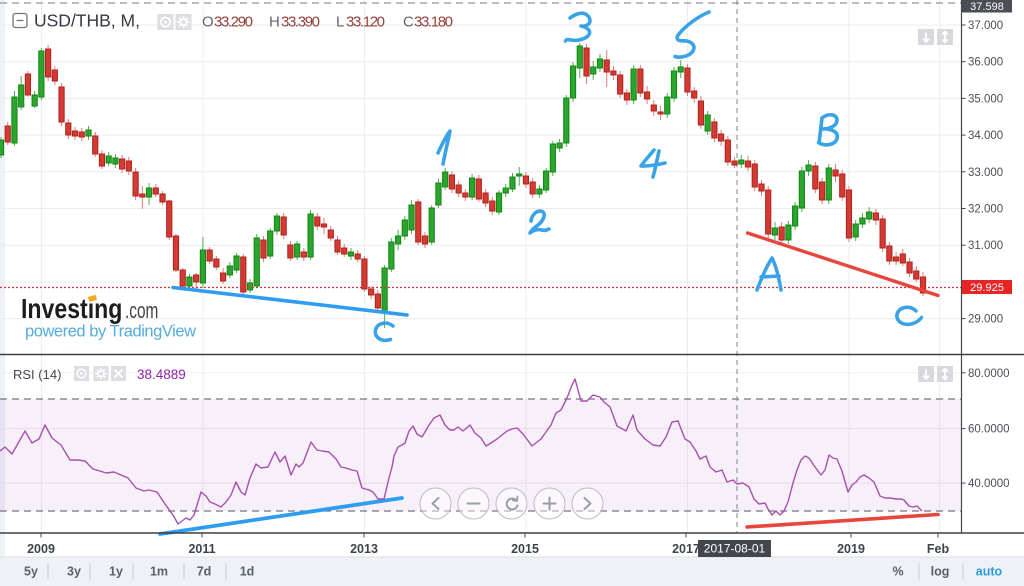 Image resolution: width=1024 pixels, height=586 pixels. Describe the element at coordinates (208, 22) in the screenshot. I see `svg-text: O` at that location.